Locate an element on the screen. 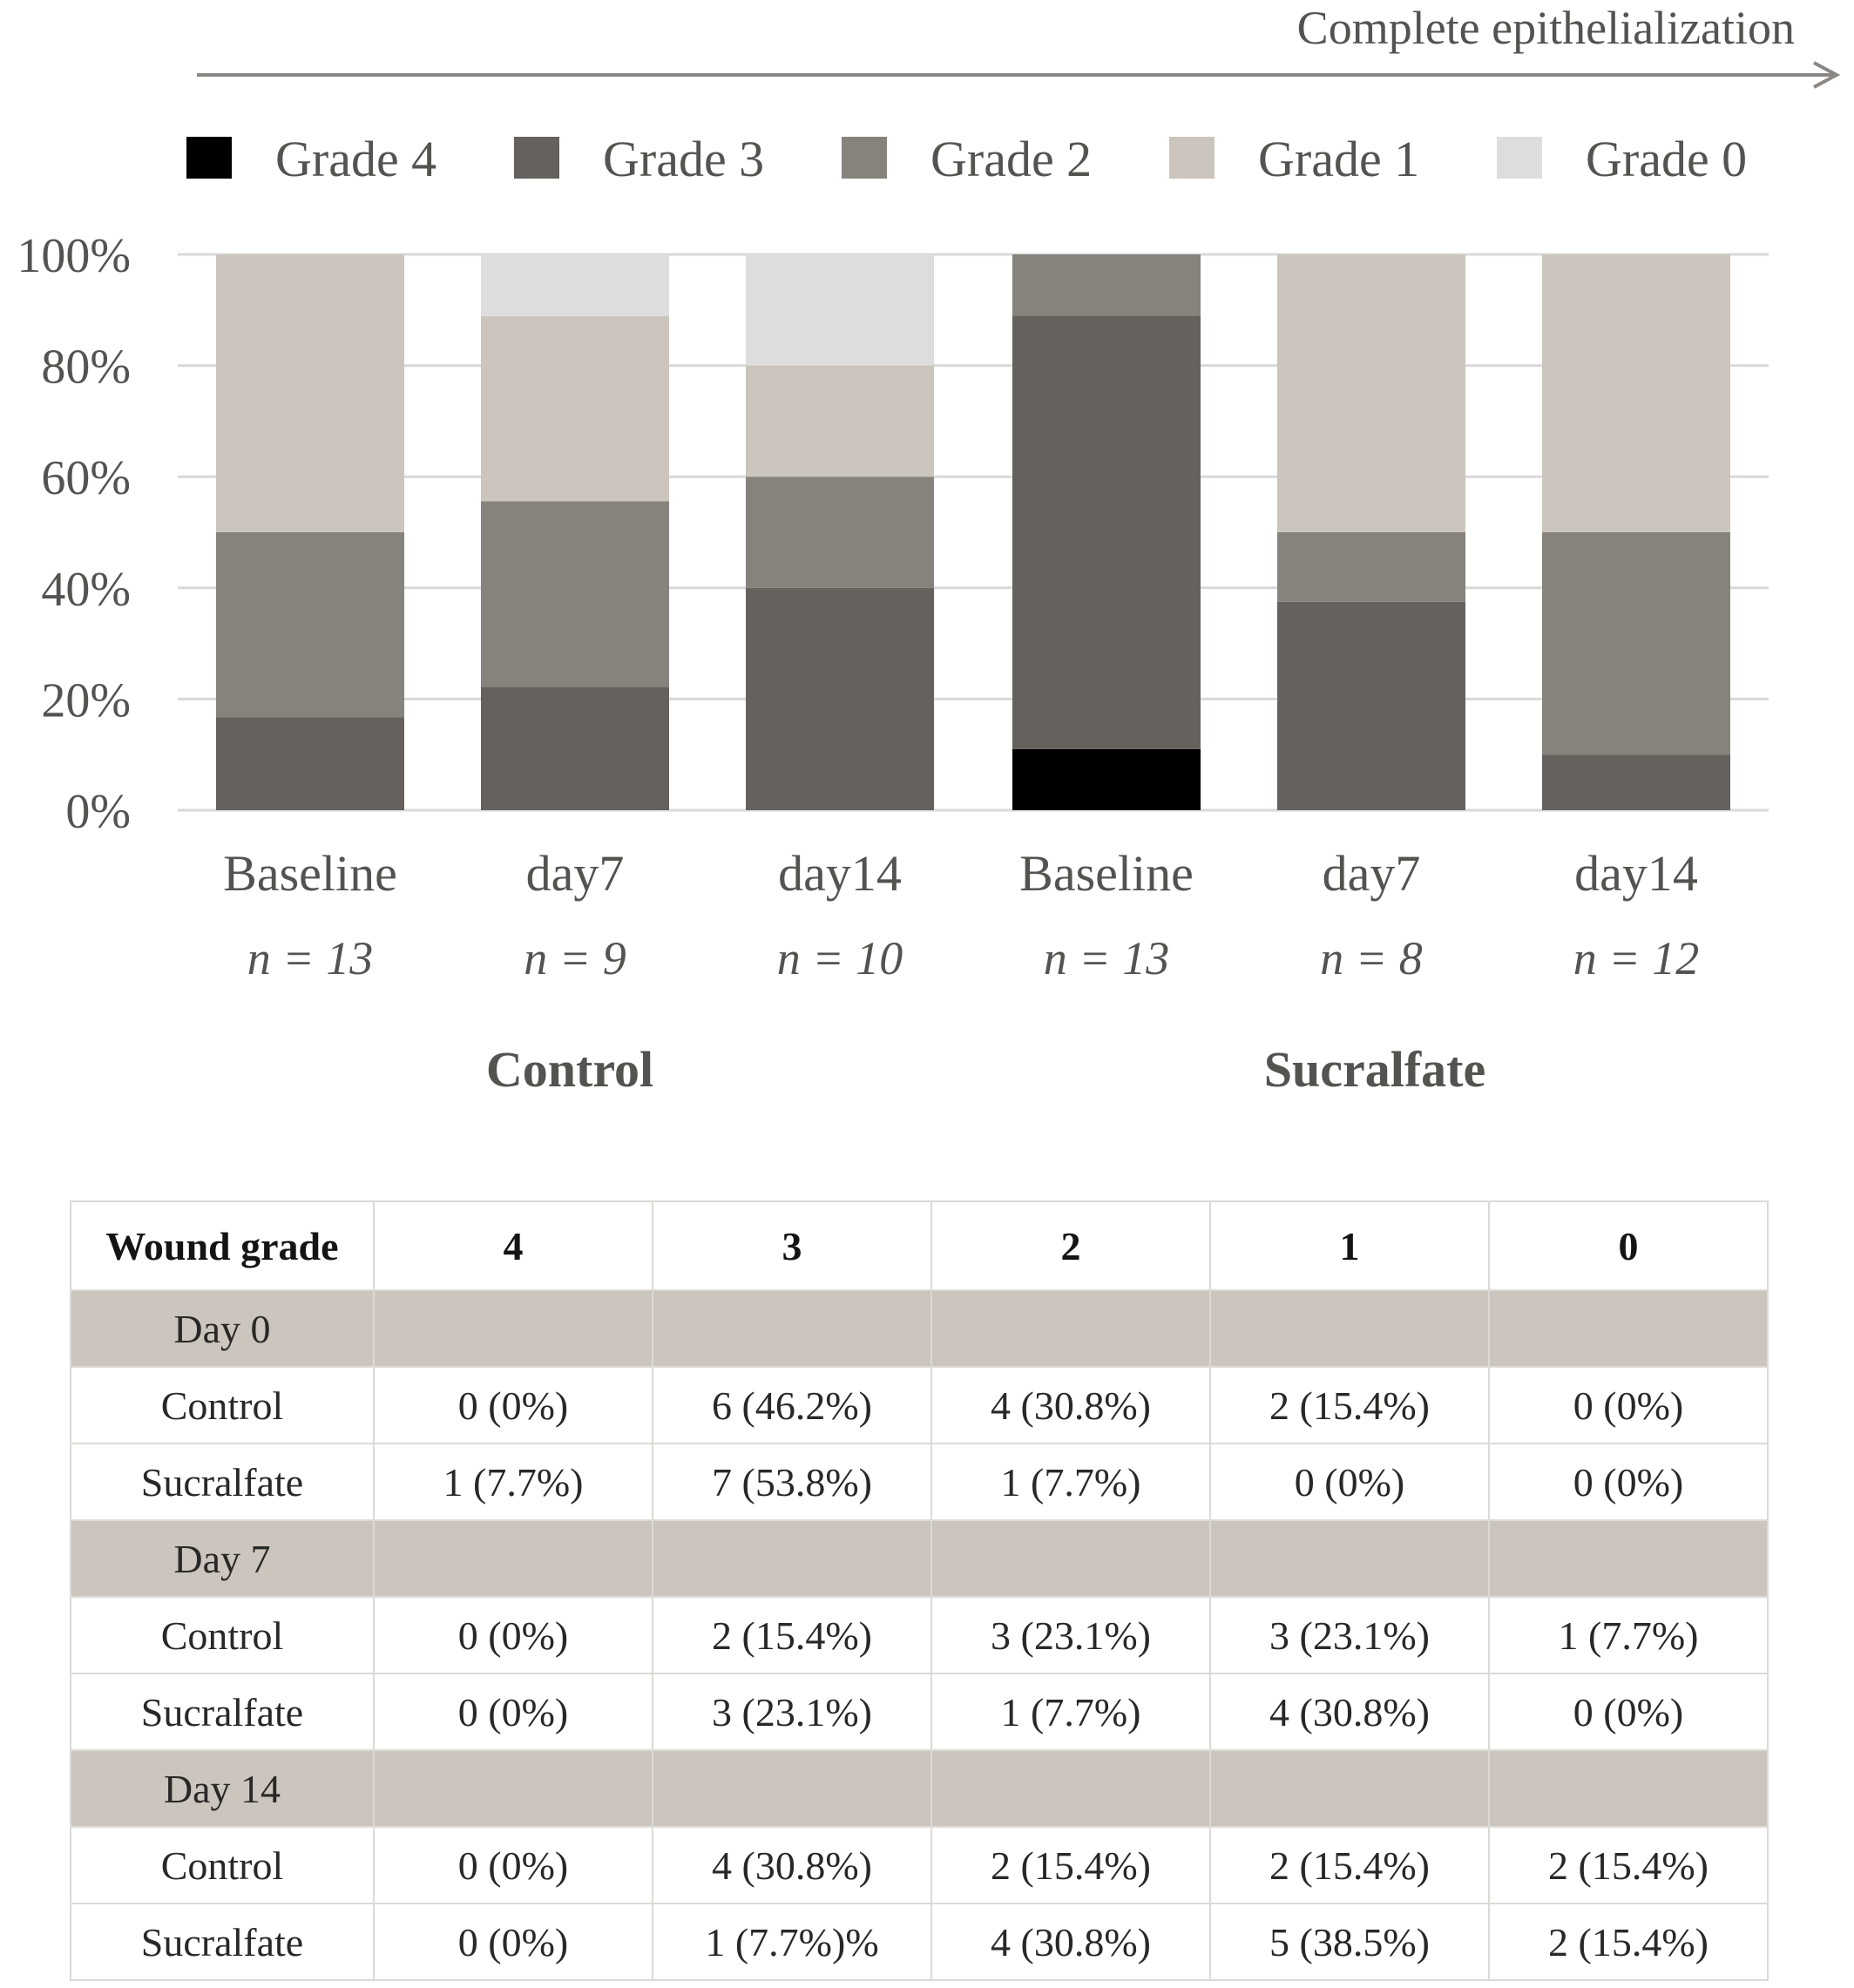 This screenshot has height=1988, width=1854. y-tick-label: 20% is located at coordinates (86, 700).